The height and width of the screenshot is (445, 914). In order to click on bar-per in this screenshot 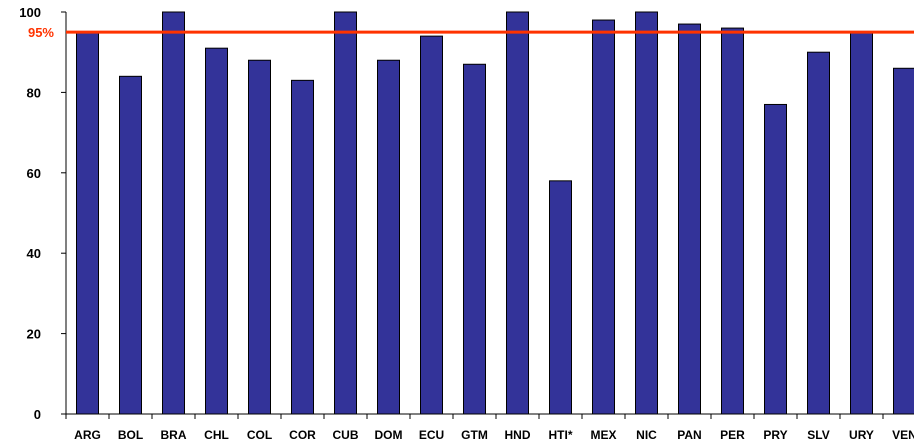, I will do `click(732, 221)`.